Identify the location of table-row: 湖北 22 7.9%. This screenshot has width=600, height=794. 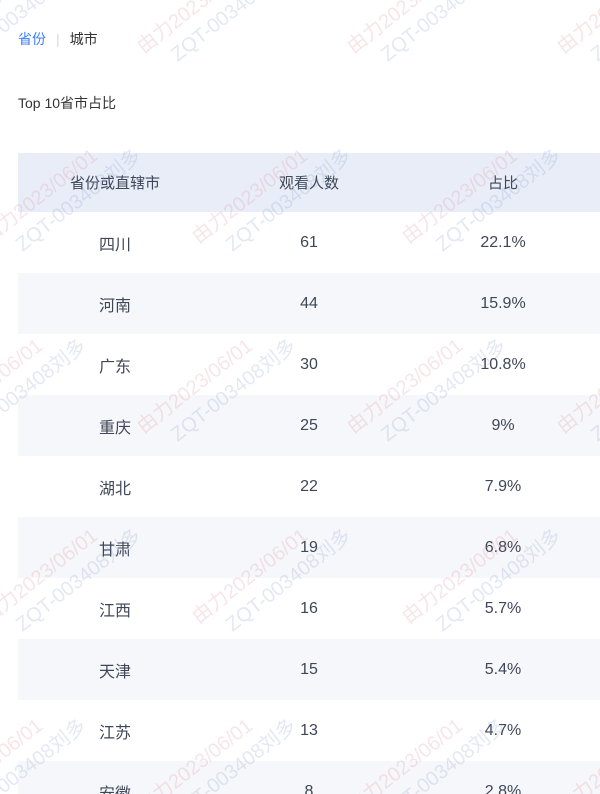
(309, 486).